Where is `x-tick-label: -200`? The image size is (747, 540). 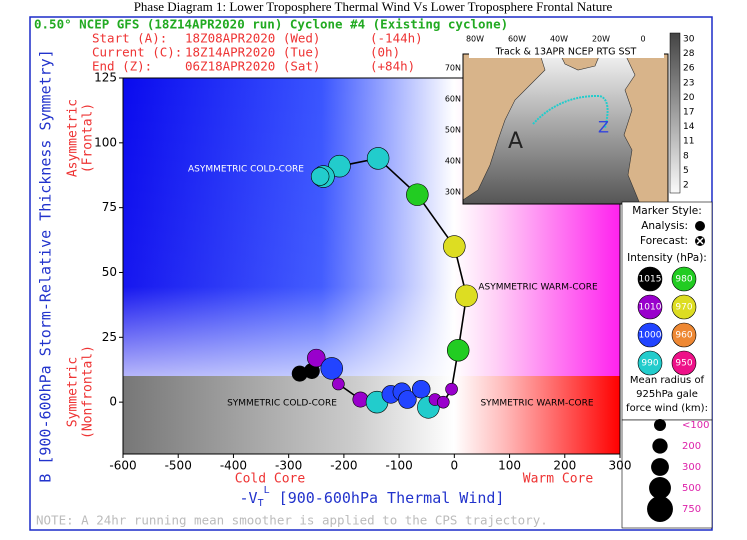 x-tick-label: -200 is located at coordinates (343, 466).